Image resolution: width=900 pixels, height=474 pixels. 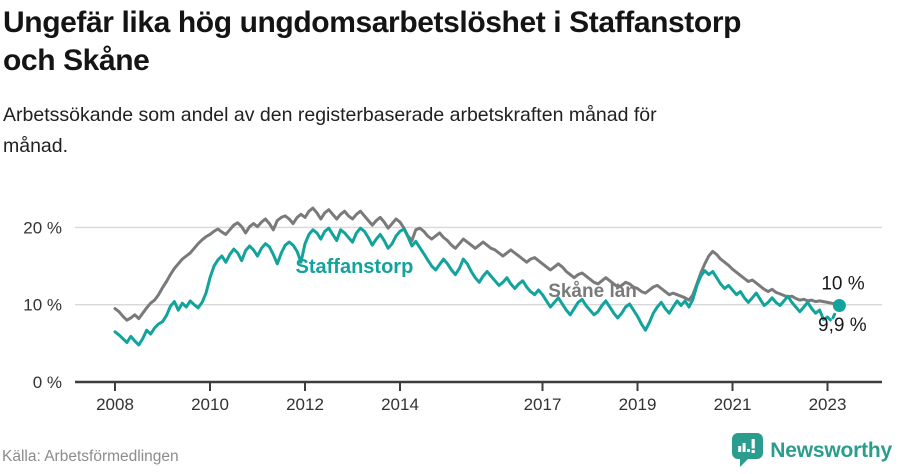 What do you see at coordinates (42, 227) in the screenshot?
I see `y-tick-label-20: 20 %` at bounding box center [42, 227].